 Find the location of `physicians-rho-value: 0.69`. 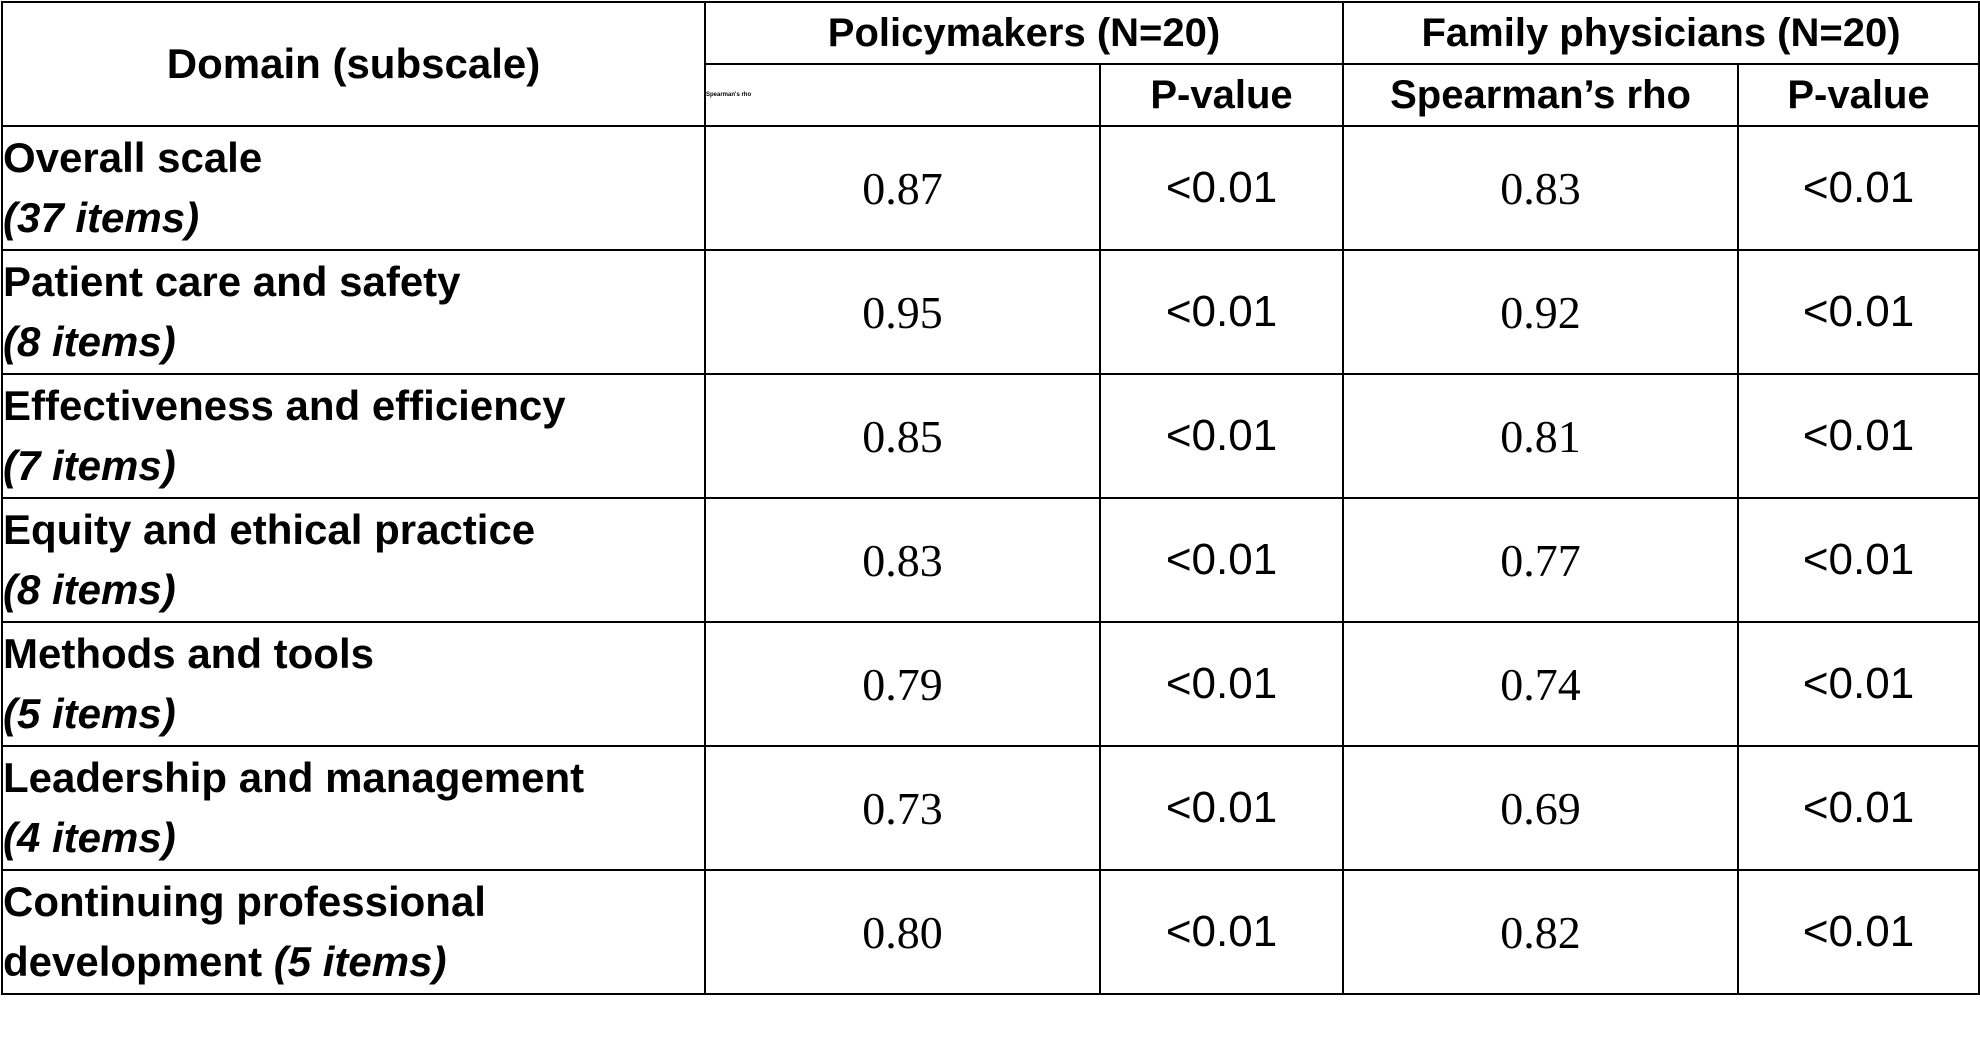

physicians-rho-value: 0.69 is located at coordinates (1541, 808).